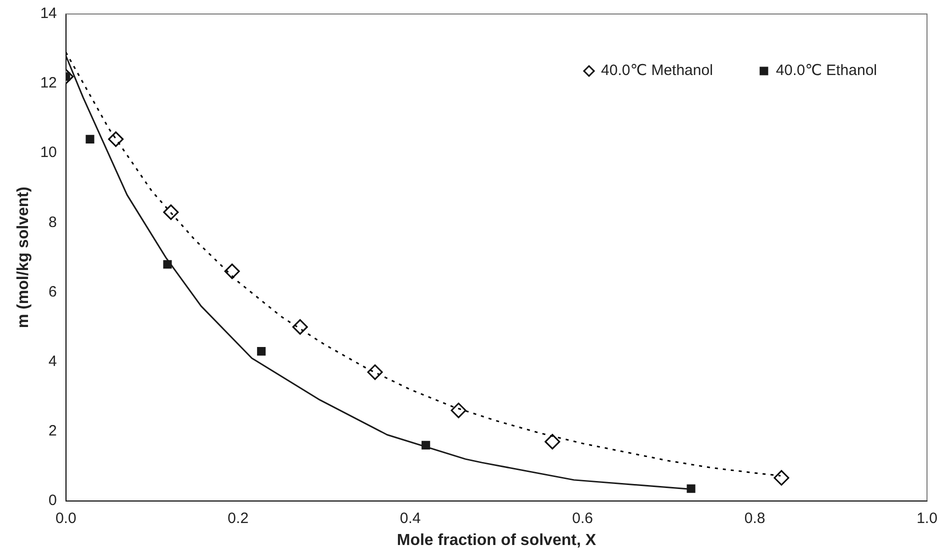 The width and height of the screenshot is (945, 558). Describe the element at coordinates (23, 257) in the screenshot. I see `y-axis-title: m (mol/kg solvent)` at that location.